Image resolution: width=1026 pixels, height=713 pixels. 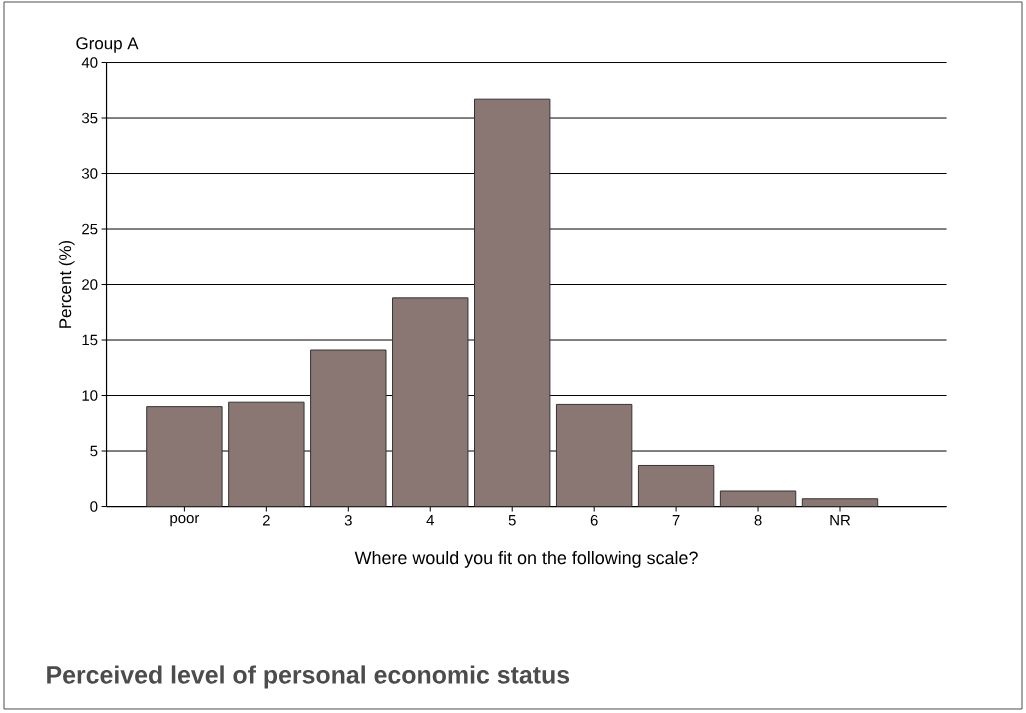 What do you see at coordinates (266, 520) in the screenshot?
I see `x-tick-label: 2` at bounding box center [266, 520].